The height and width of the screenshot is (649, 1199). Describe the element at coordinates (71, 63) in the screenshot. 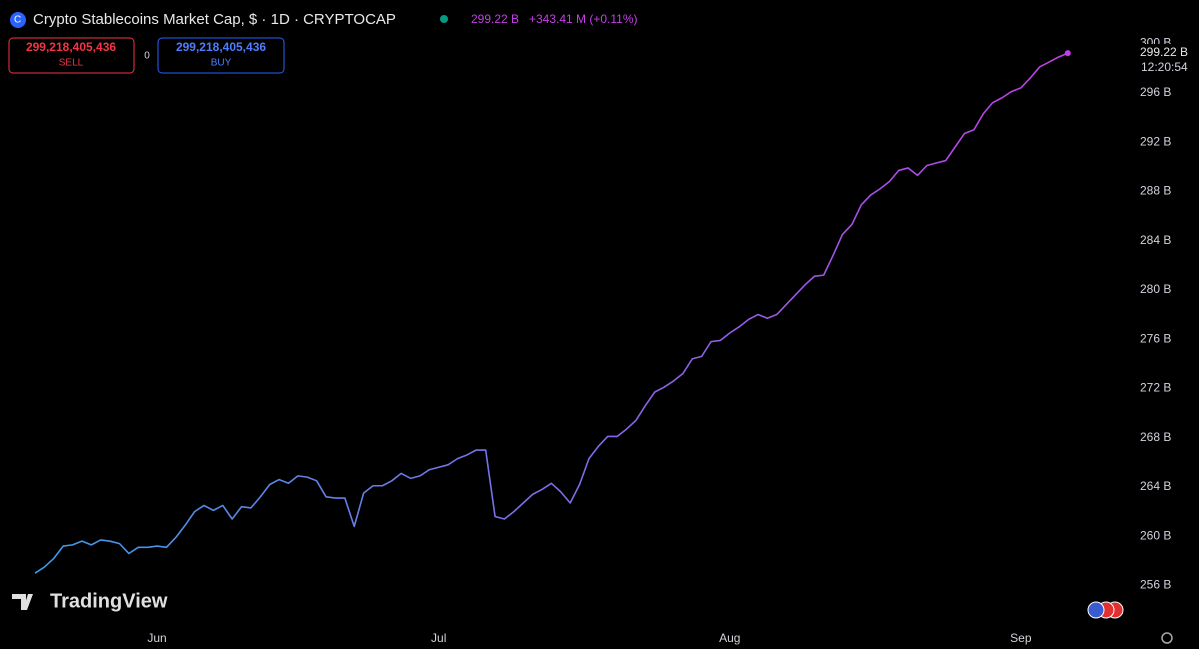

I see `sell-label: SELL` at that location.